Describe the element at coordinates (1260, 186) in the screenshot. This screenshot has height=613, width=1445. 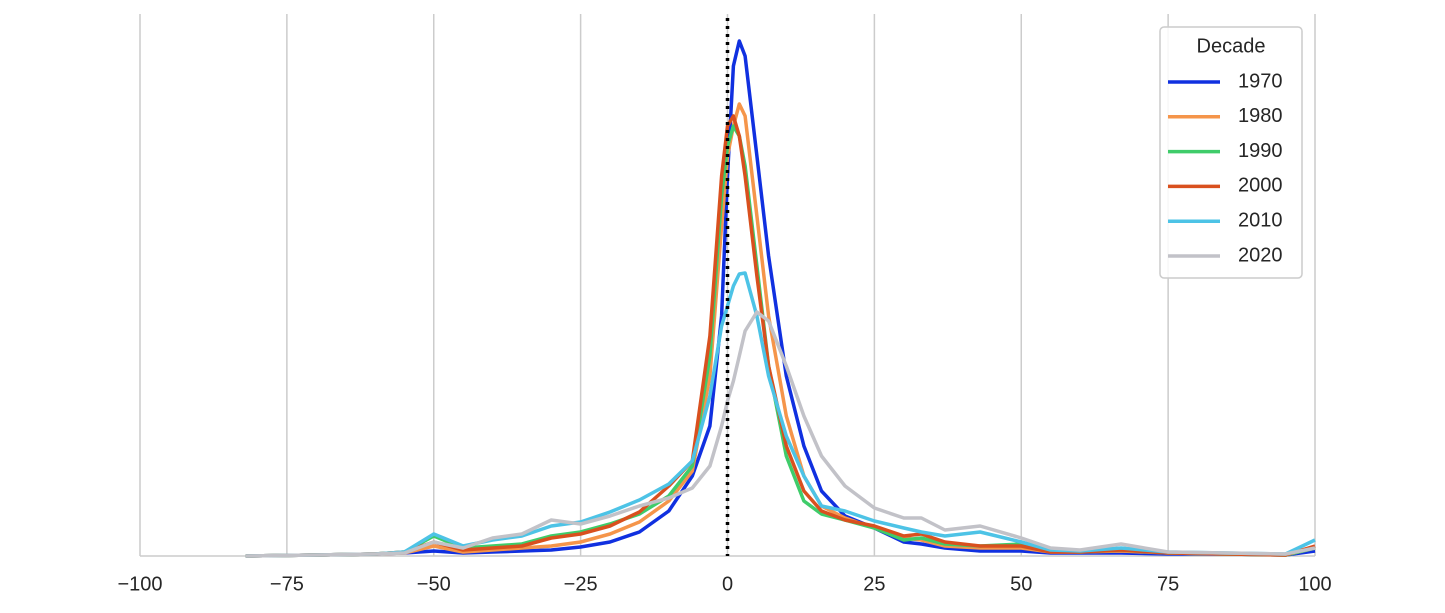
I see `legend-label: 2000` at that location.